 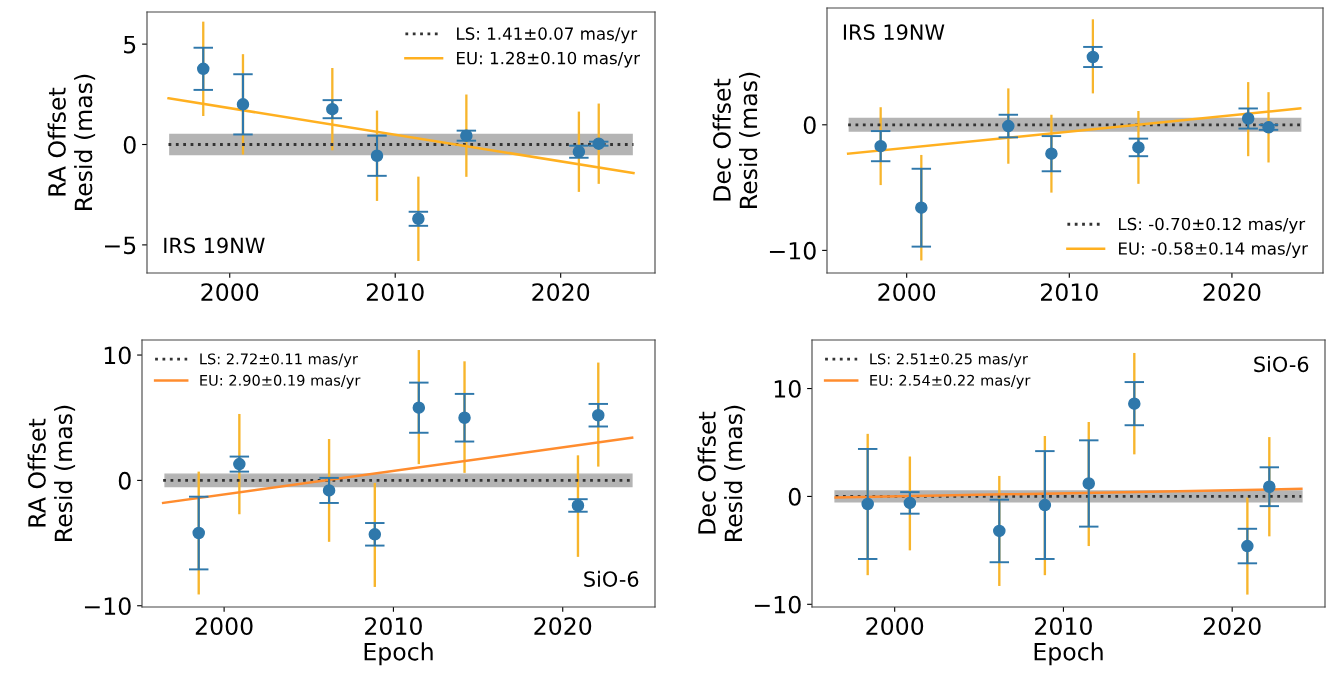 I want to click on legend-label: LS: 2.72±0.11 mas/yr, so click(x=279, y=360).